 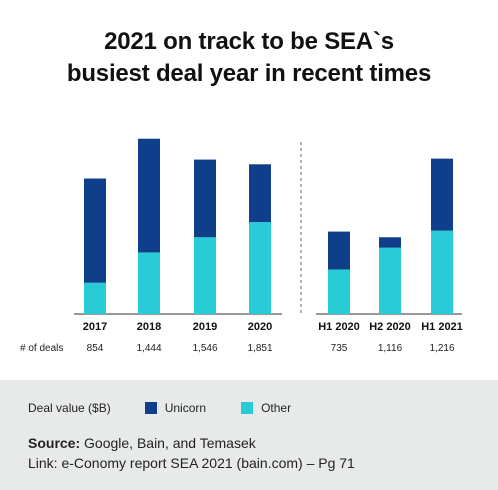 I want to click on legend-swatch-unicorn, so click(x=150, y=408).